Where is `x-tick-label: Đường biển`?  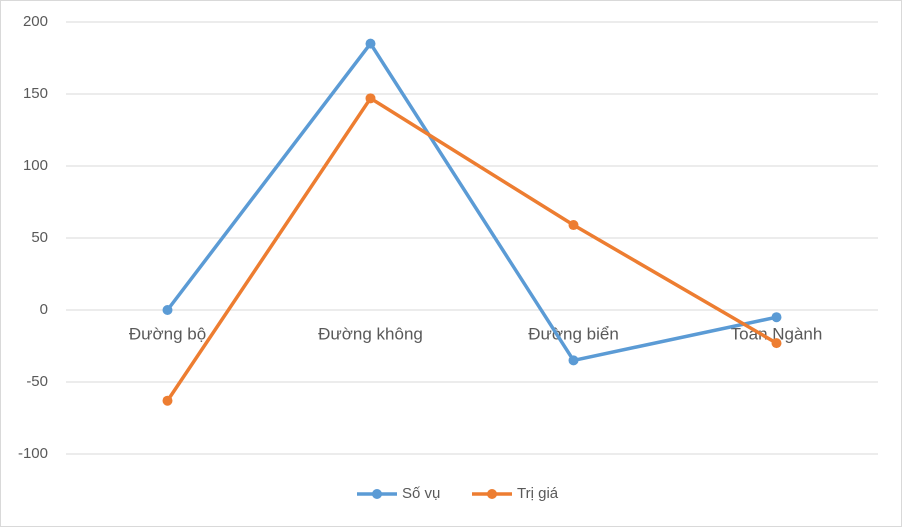
x-tick-label: Đường biển is located at coordinates (573, 333).